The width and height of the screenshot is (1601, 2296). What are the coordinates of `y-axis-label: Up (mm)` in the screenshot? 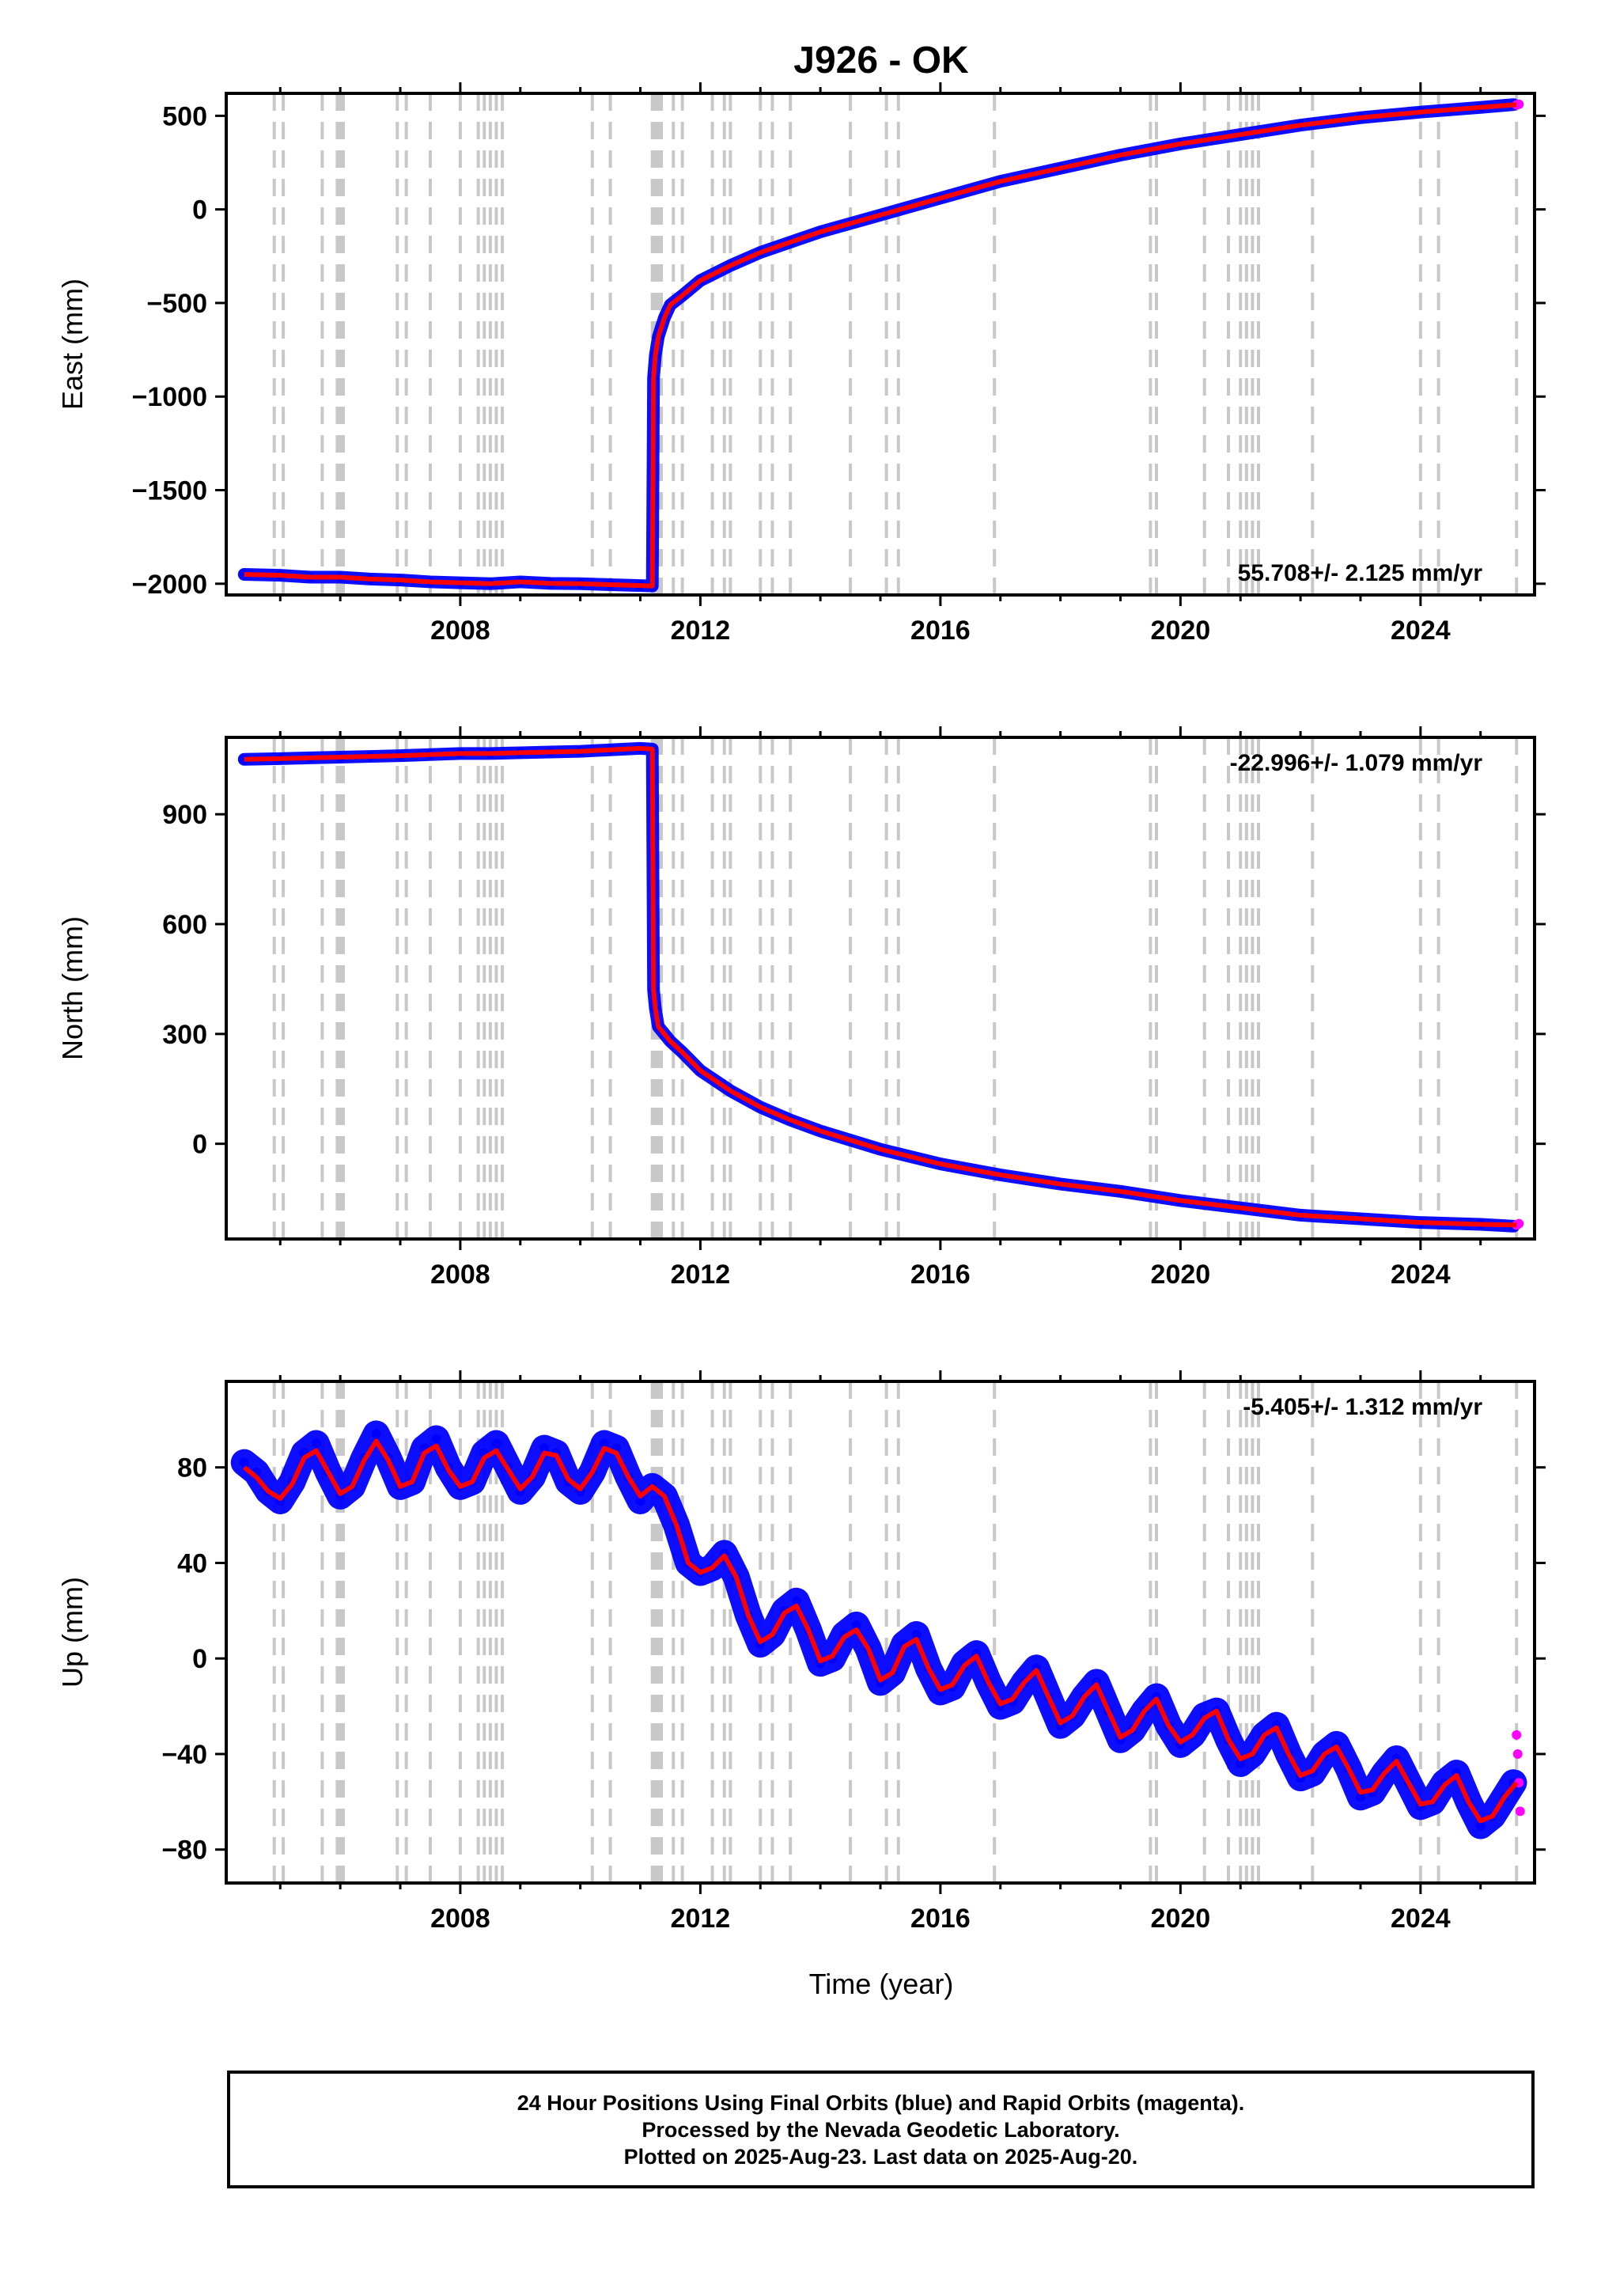 It's located at (72, 1632).